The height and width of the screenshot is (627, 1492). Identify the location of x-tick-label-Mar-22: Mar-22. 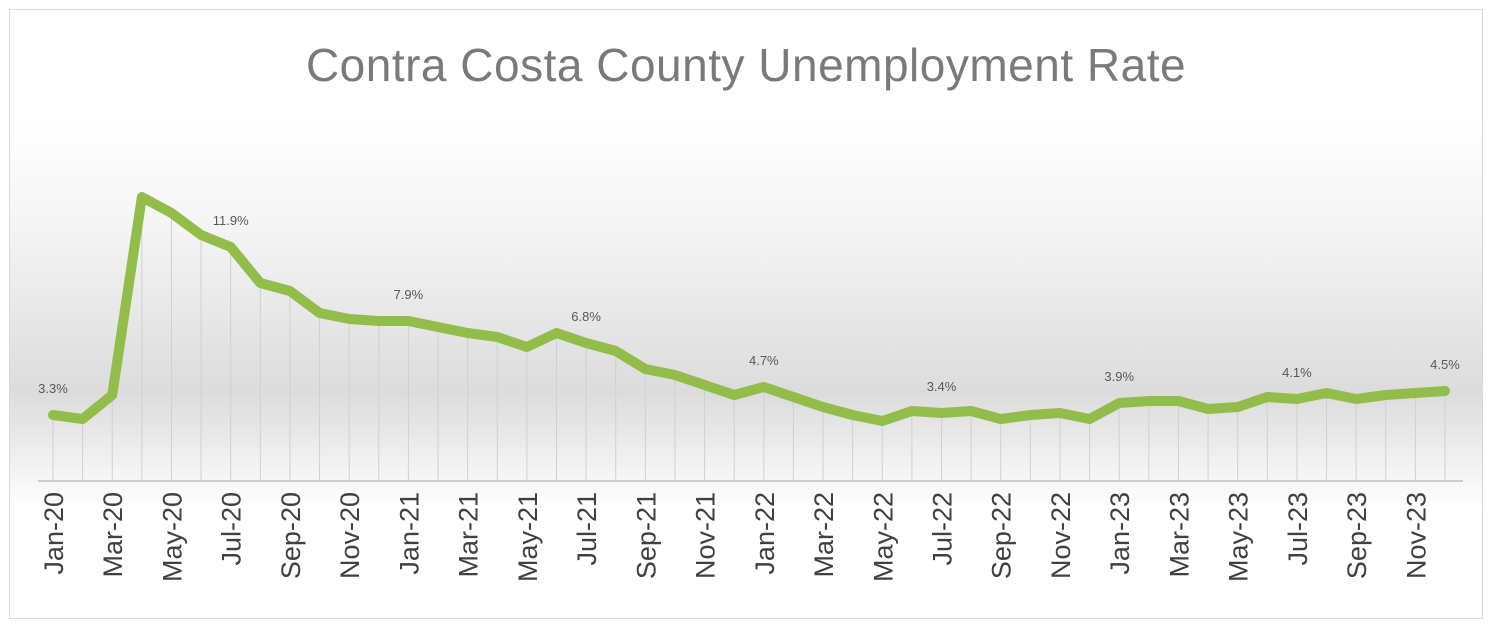
(824, 535).